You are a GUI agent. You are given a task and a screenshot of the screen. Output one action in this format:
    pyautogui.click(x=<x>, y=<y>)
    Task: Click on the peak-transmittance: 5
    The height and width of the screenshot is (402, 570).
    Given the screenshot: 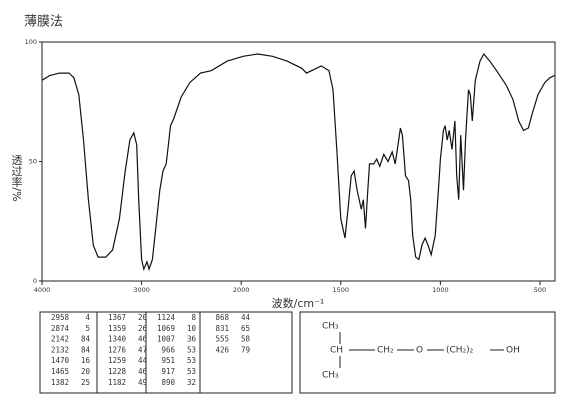 What is the action you would take?
    pyautogui.click(x=87, y=328)
    